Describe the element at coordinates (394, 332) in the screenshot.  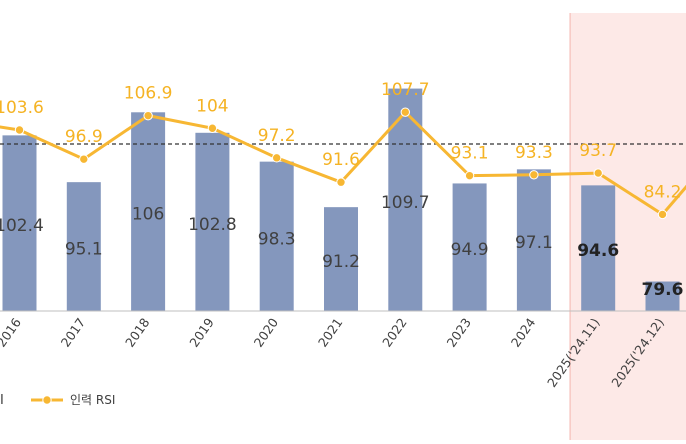
I see `x-tick-label: 2022` at that location.